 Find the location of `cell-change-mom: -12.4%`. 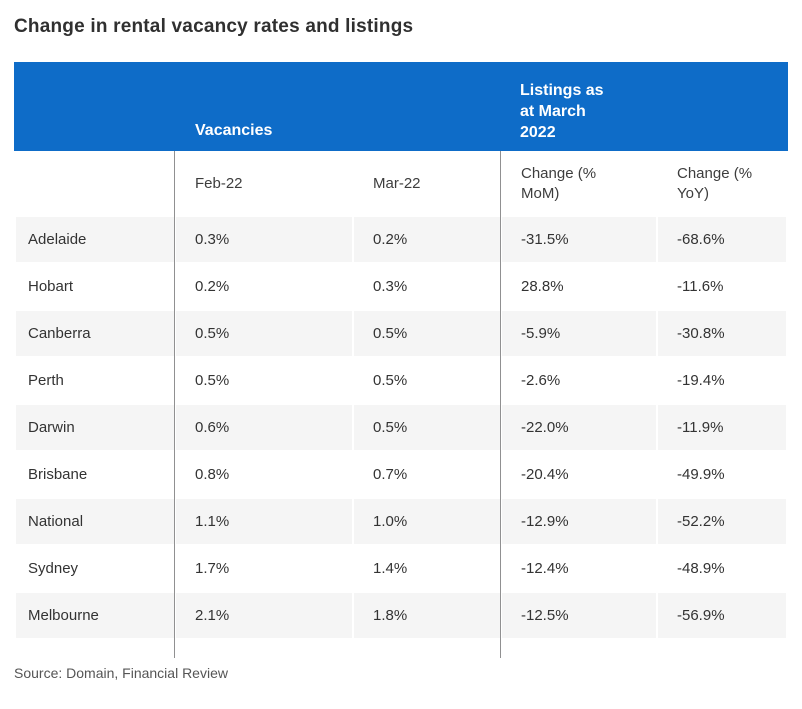

cell-change-mom: -12.4% is located at coordinates (545, 568).